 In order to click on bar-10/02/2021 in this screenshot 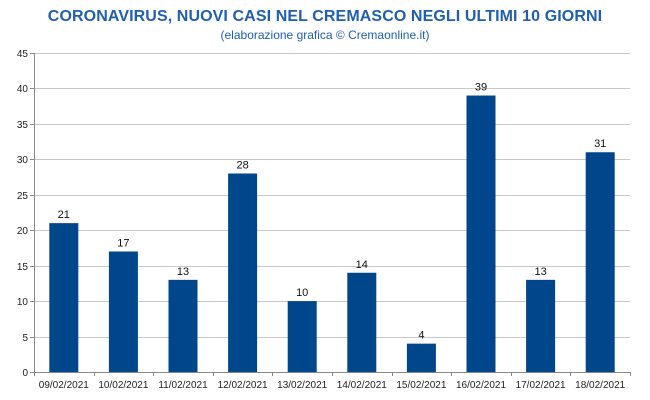, I will do `click(123, 311)`.